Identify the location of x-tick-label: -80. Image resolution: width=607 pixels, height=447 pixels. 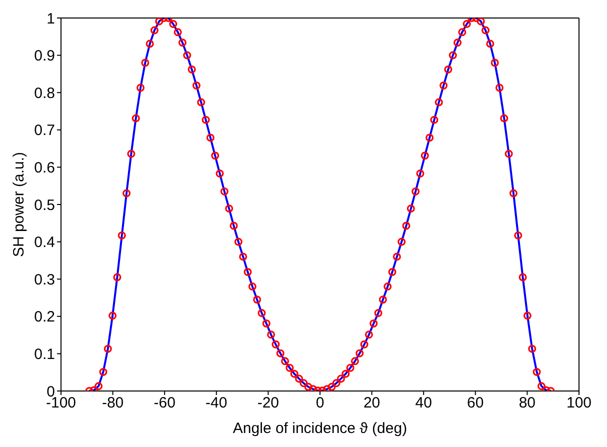
(113, 403).